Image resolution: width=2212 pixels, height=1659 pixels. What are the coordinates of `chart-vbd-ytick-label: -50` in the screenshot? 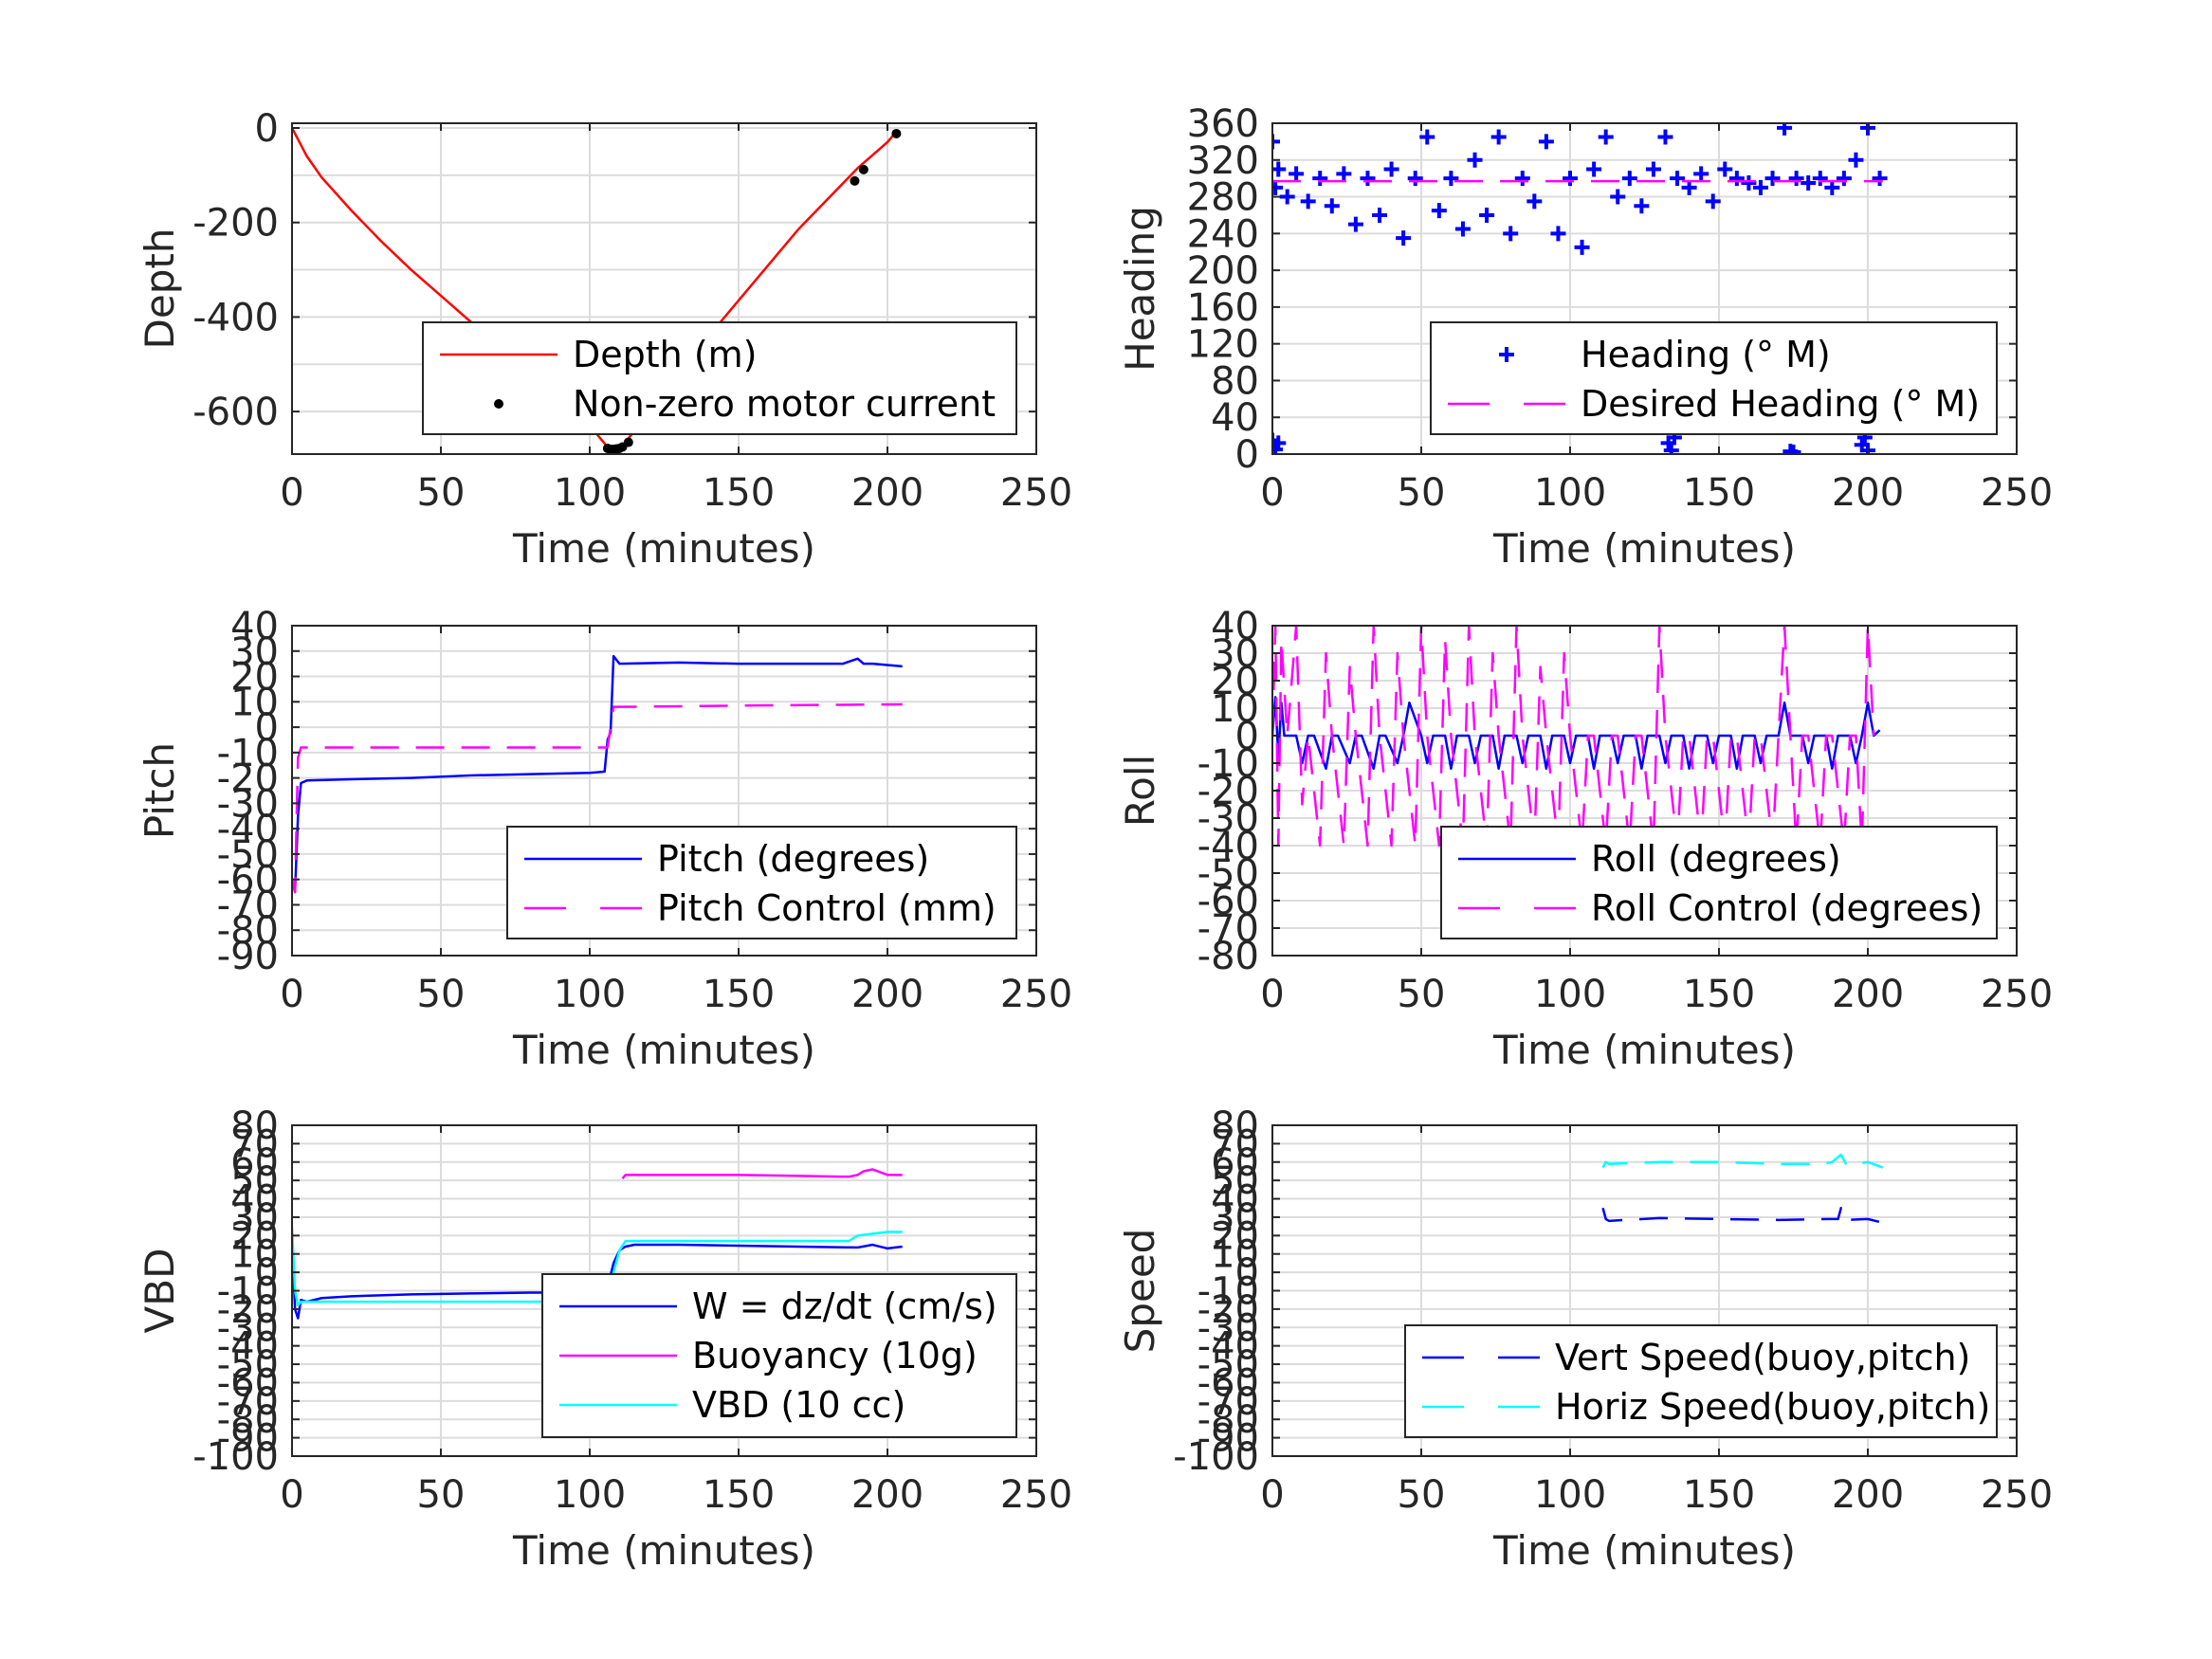 It's located at (248, 1365).